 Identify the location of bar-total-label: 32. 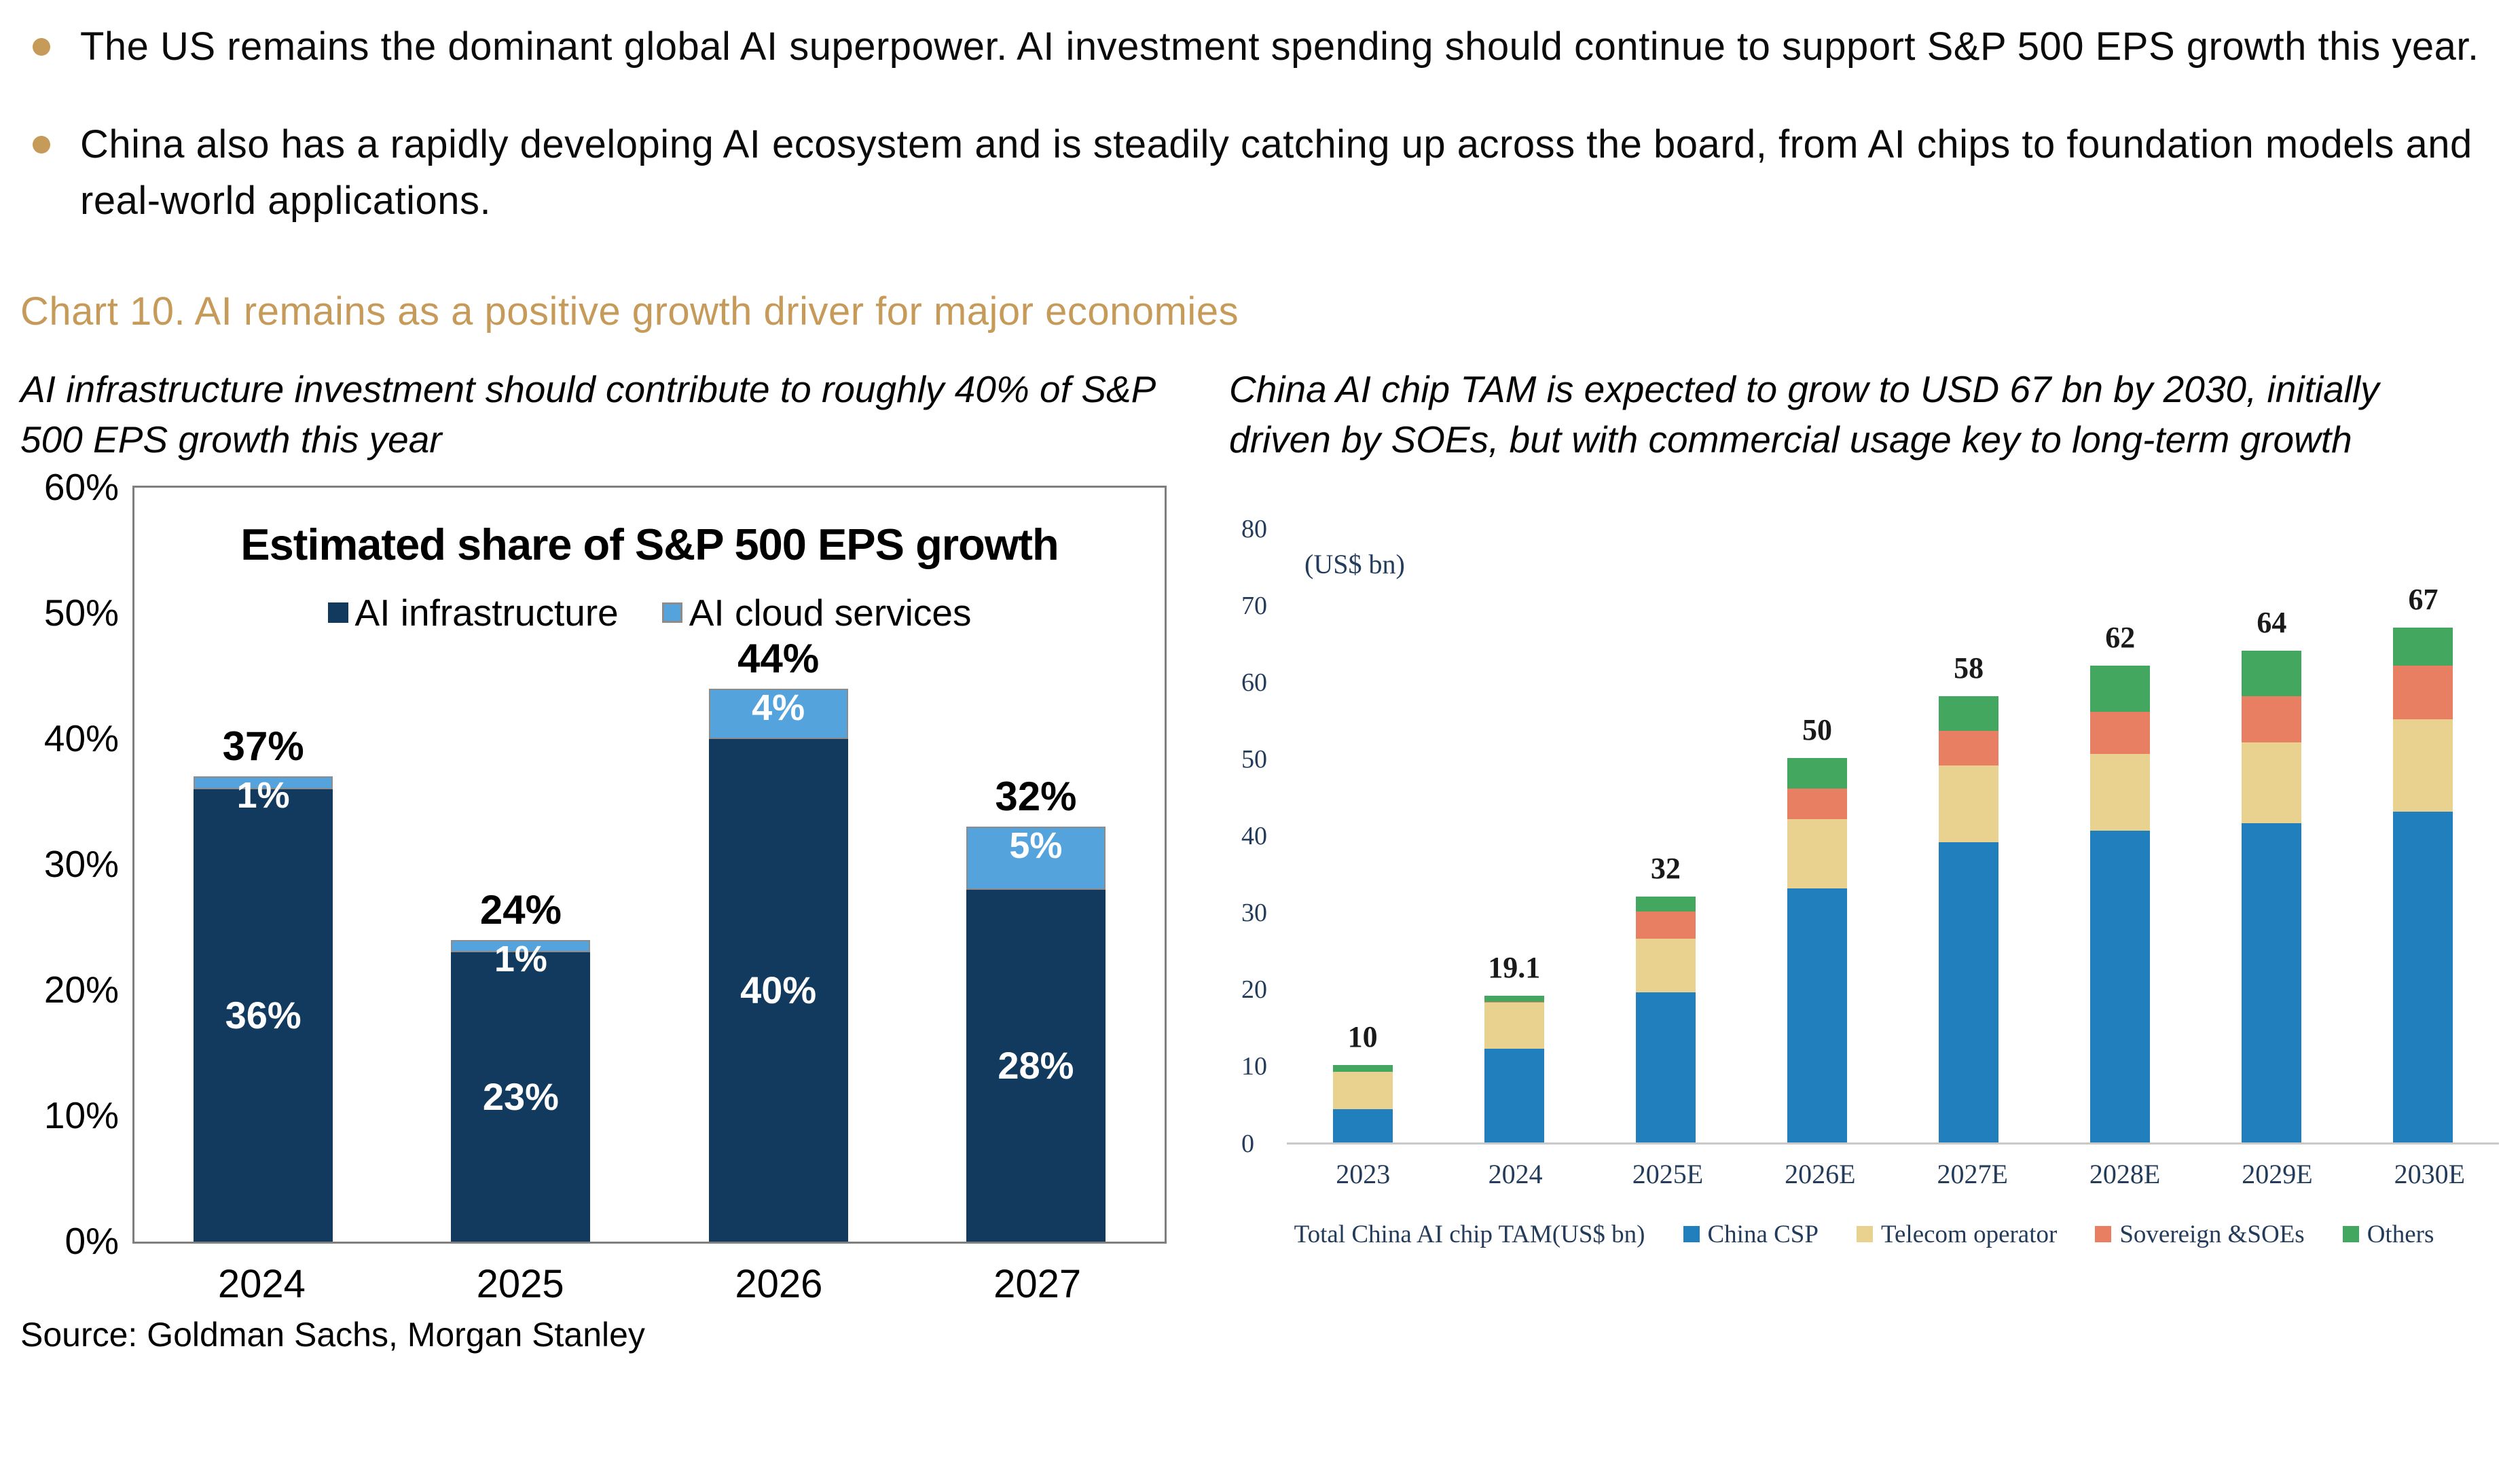
(1666, 868).